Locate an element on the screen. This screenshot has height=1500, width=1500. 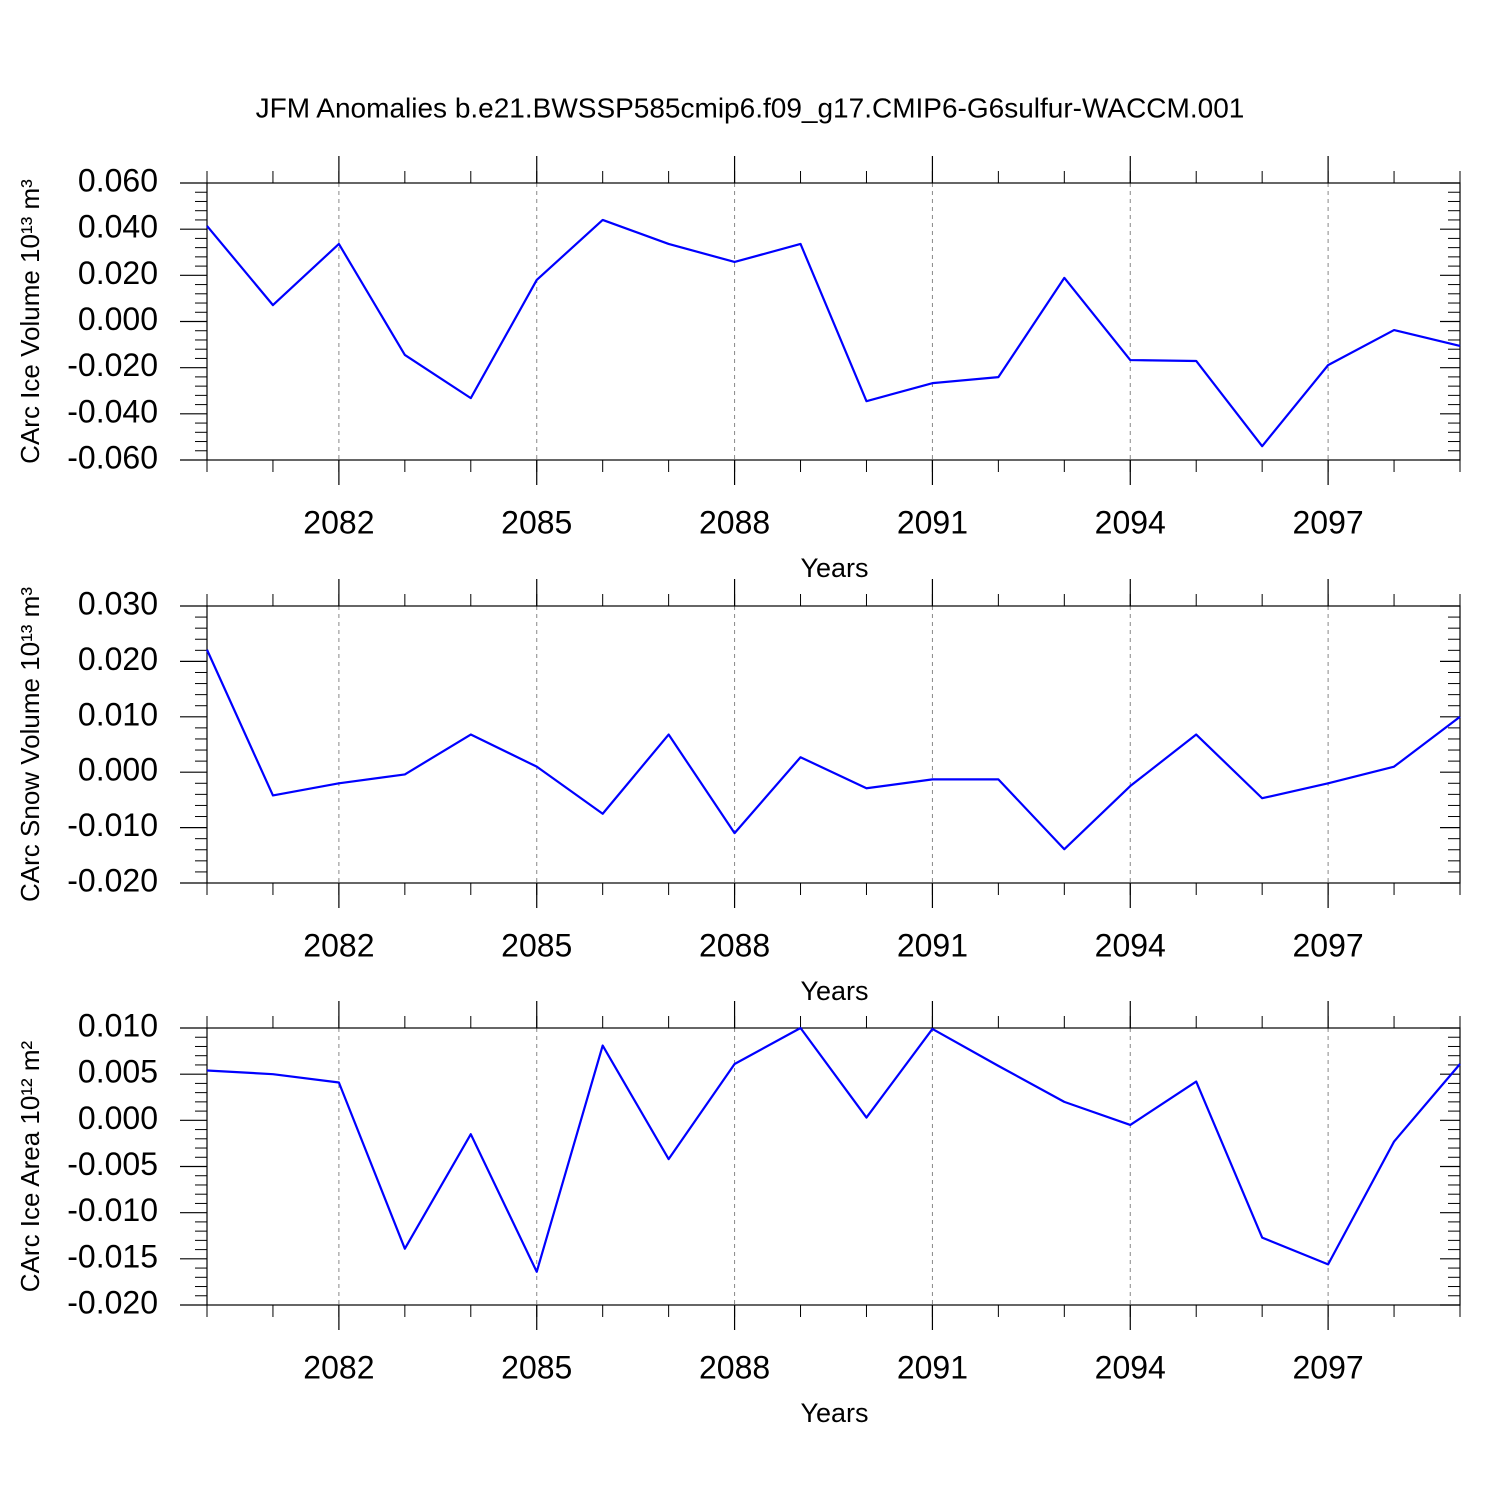
y-tick-label: -0.005 is located at coordinates (112, 1164).